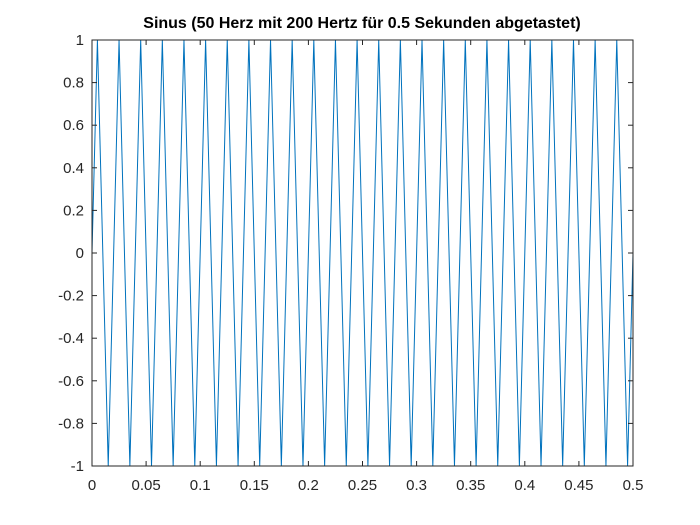 Image resolution: width=700 pixels, height=525 pixels. I want to click on x-tick-label: 0.45, so click(578, 485).